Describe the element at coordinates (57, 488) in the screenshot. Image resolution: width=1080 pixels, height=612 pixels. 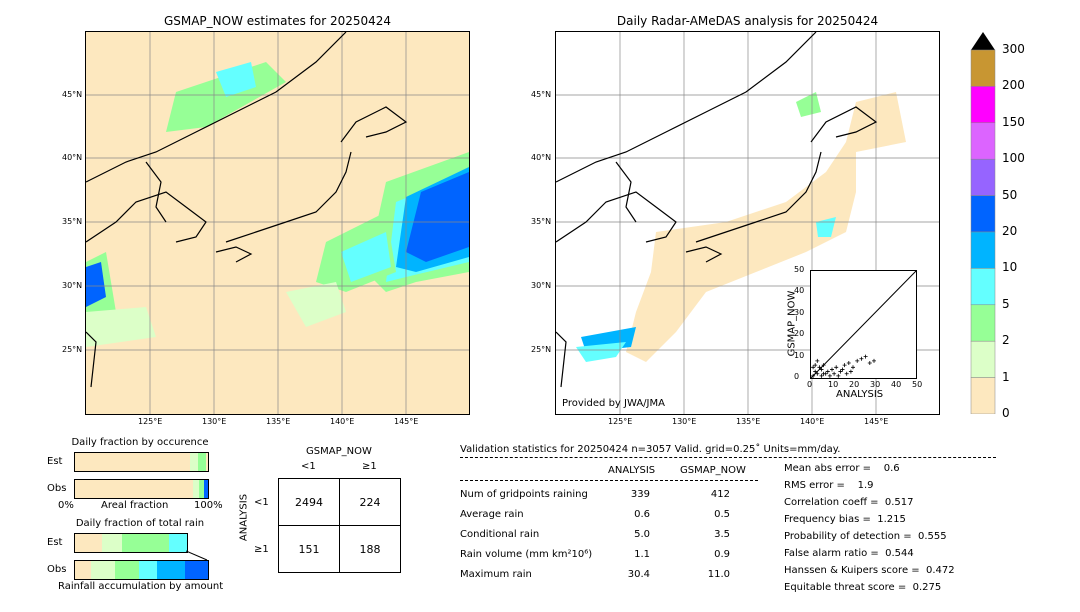
I see `occurence-obs-label: Obs` at that location.